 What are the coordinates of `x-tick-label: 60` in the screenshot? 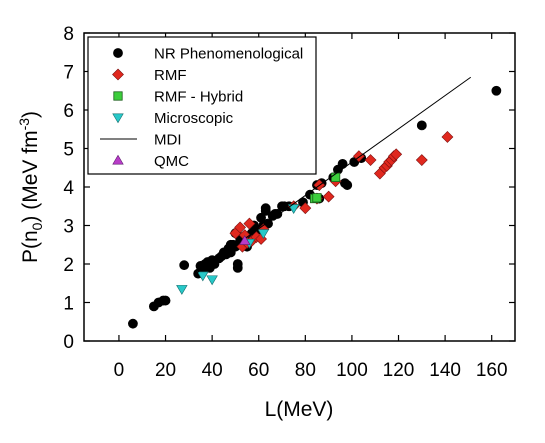 It's located at (258, 370).